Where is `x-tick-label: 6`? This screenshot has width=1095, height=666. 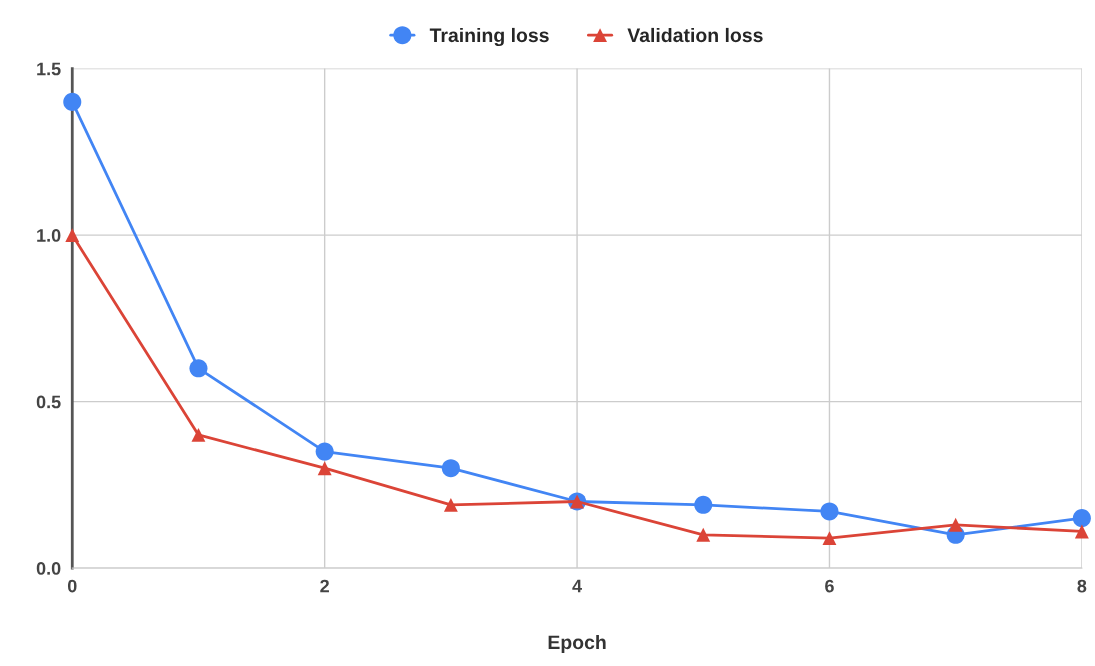
x-tick-label: 6 is located at coordinates (829, 586).